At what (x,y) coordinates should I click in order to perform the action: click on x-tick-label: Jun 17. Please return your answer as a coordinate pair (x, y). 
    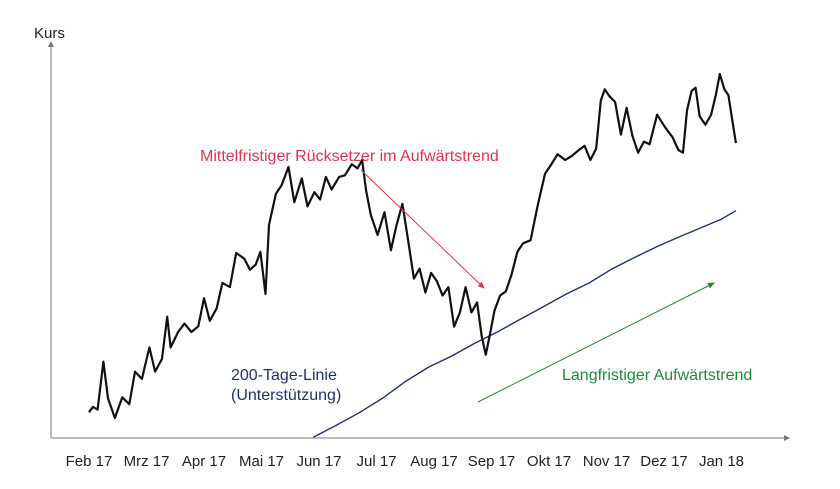
    Looking at the image, I should click on (318, 461).